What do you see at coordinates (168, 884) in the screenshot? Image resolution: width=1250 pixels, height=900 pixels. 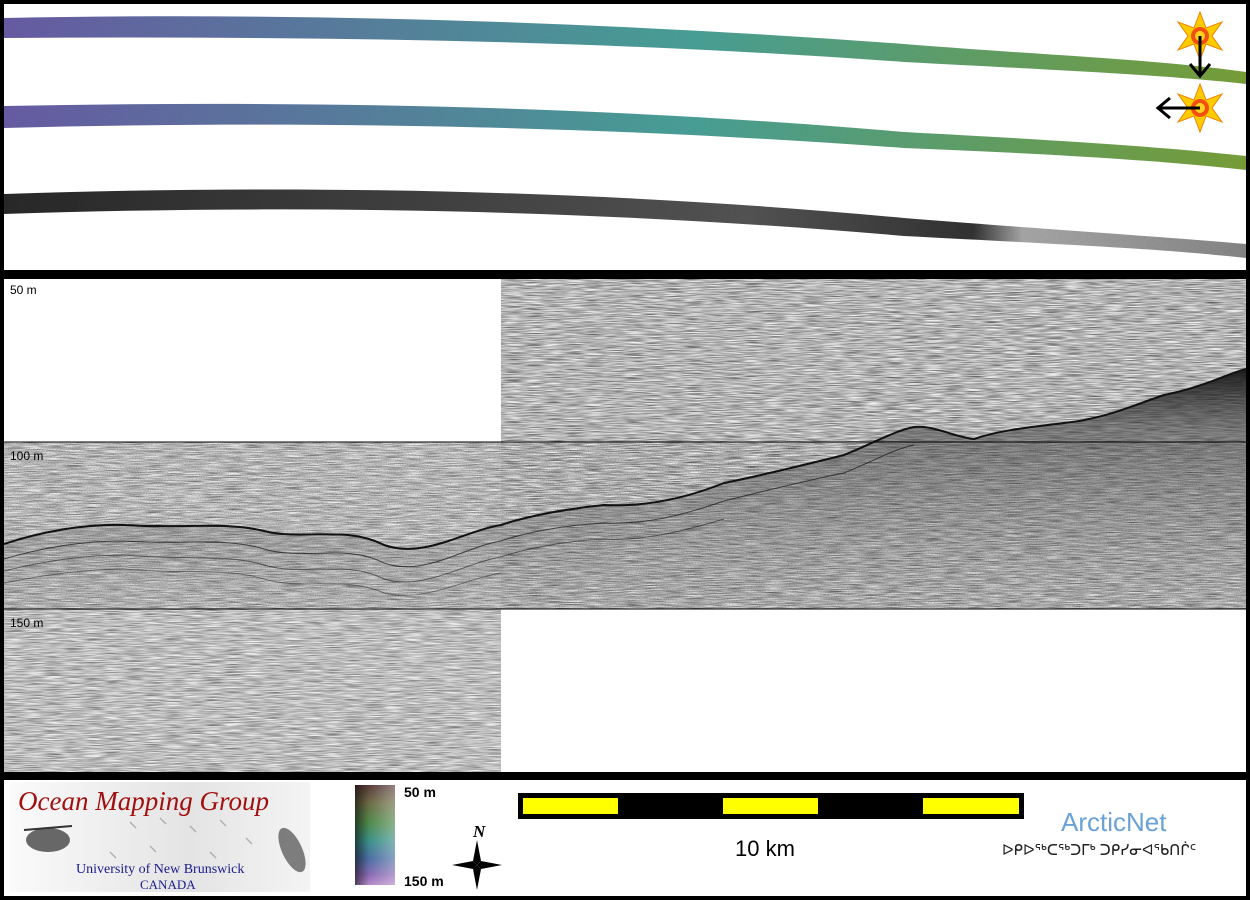 I see `logo-country: CANADA` at bounding box center [168, 884].